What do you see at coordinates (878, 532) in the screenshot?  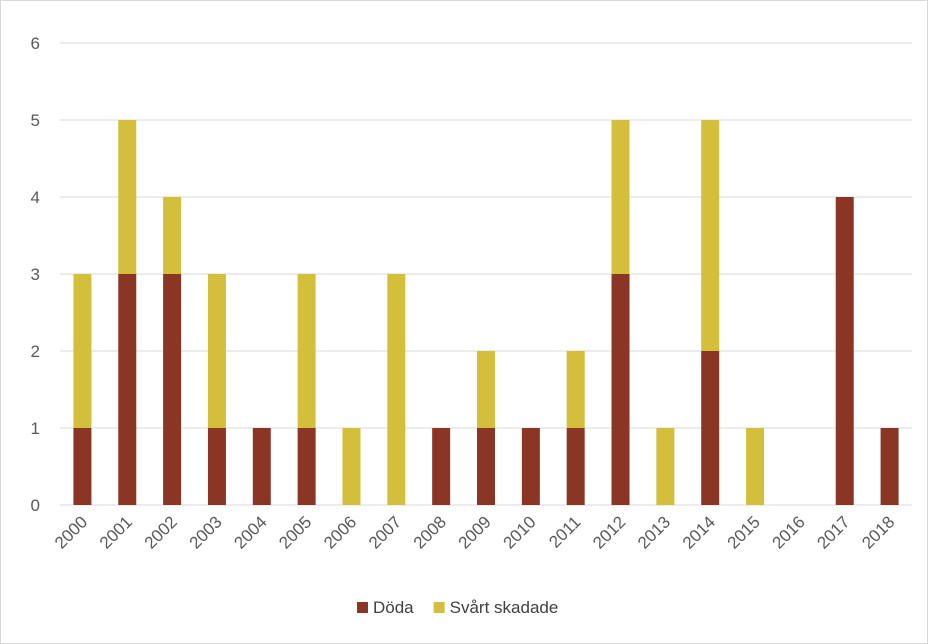 I see `x-tick-label: 2018` at bounding box center [878, 532].